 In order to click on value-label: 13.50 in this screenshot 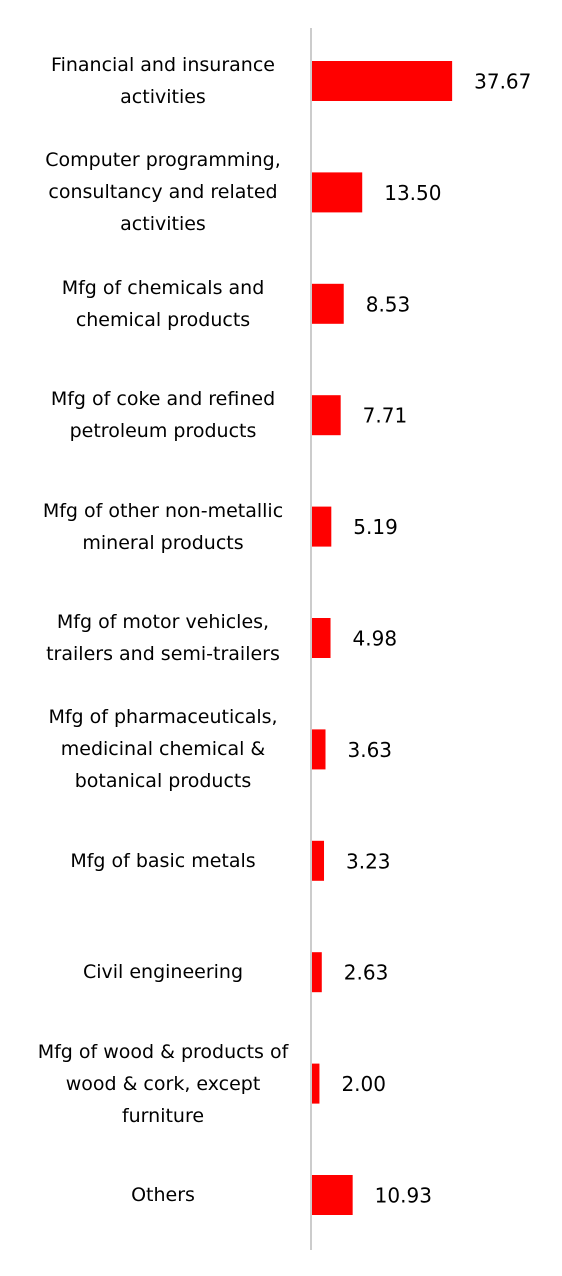, I will do `click(412, 193)`.